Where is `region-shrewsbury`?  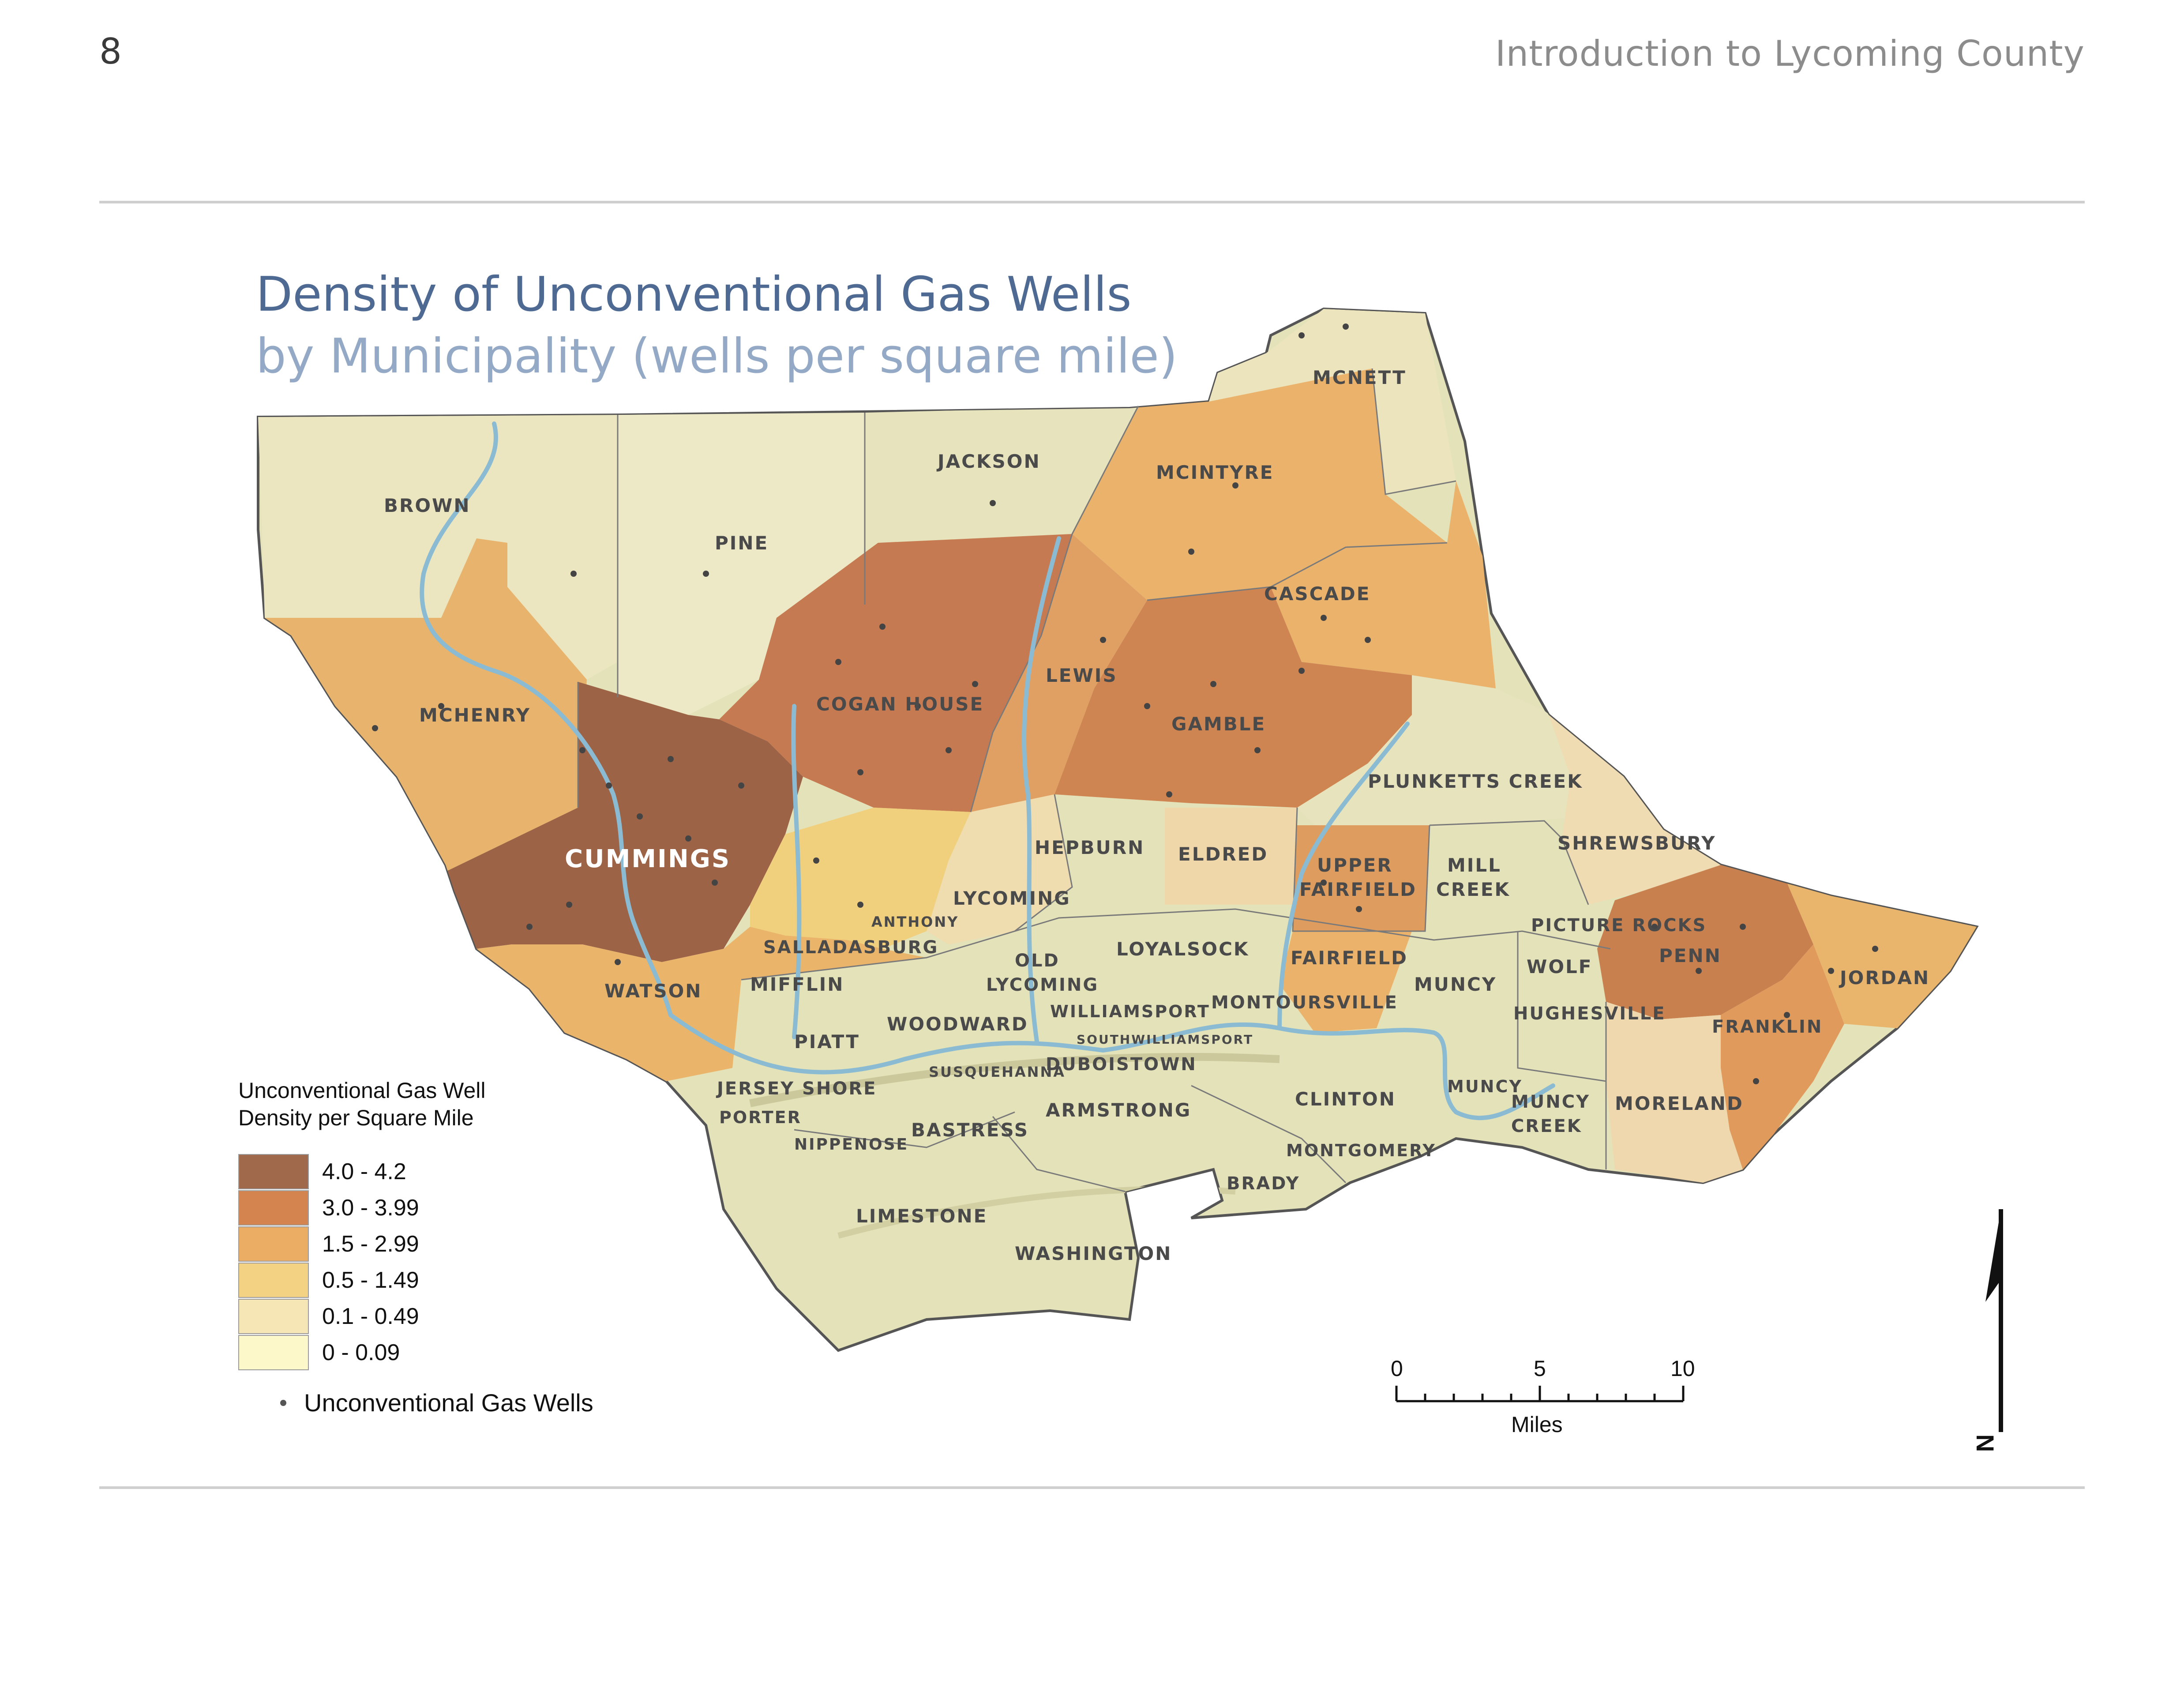
region-shrewsbury is located at coordinates (1635, 810).